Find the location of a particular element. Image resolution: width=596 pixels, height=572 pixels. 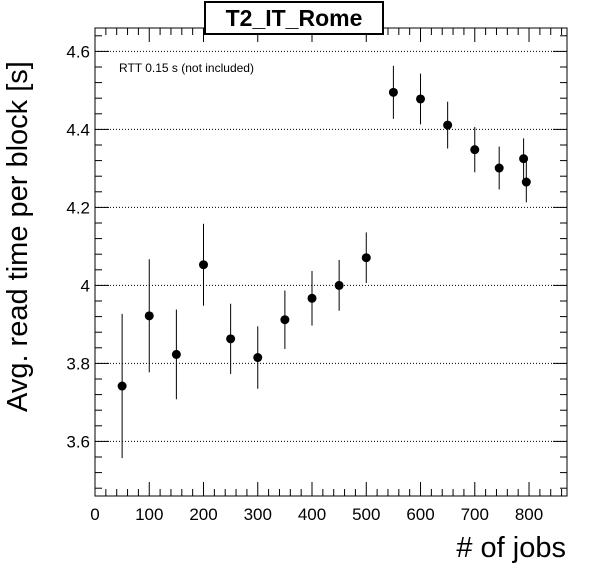

x-tick-label: 700 is located at coordinates (475, 514).